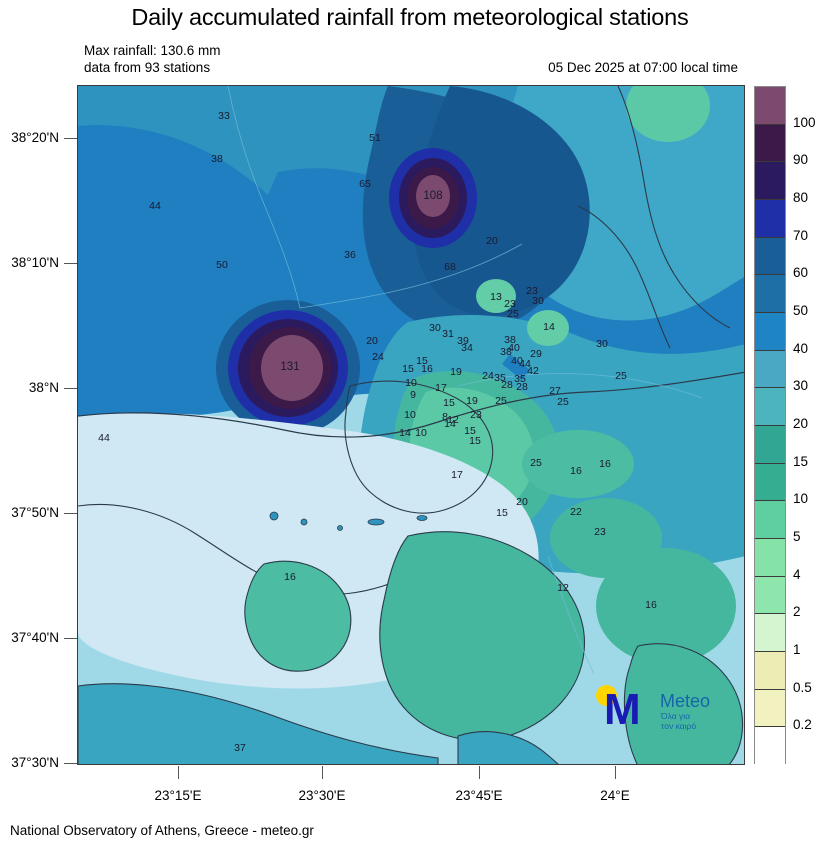  What do you see at coordinates (35, 762) in the screenshot?
I see `latitude-label: 37°30'N` at bounding box center [35, 762].